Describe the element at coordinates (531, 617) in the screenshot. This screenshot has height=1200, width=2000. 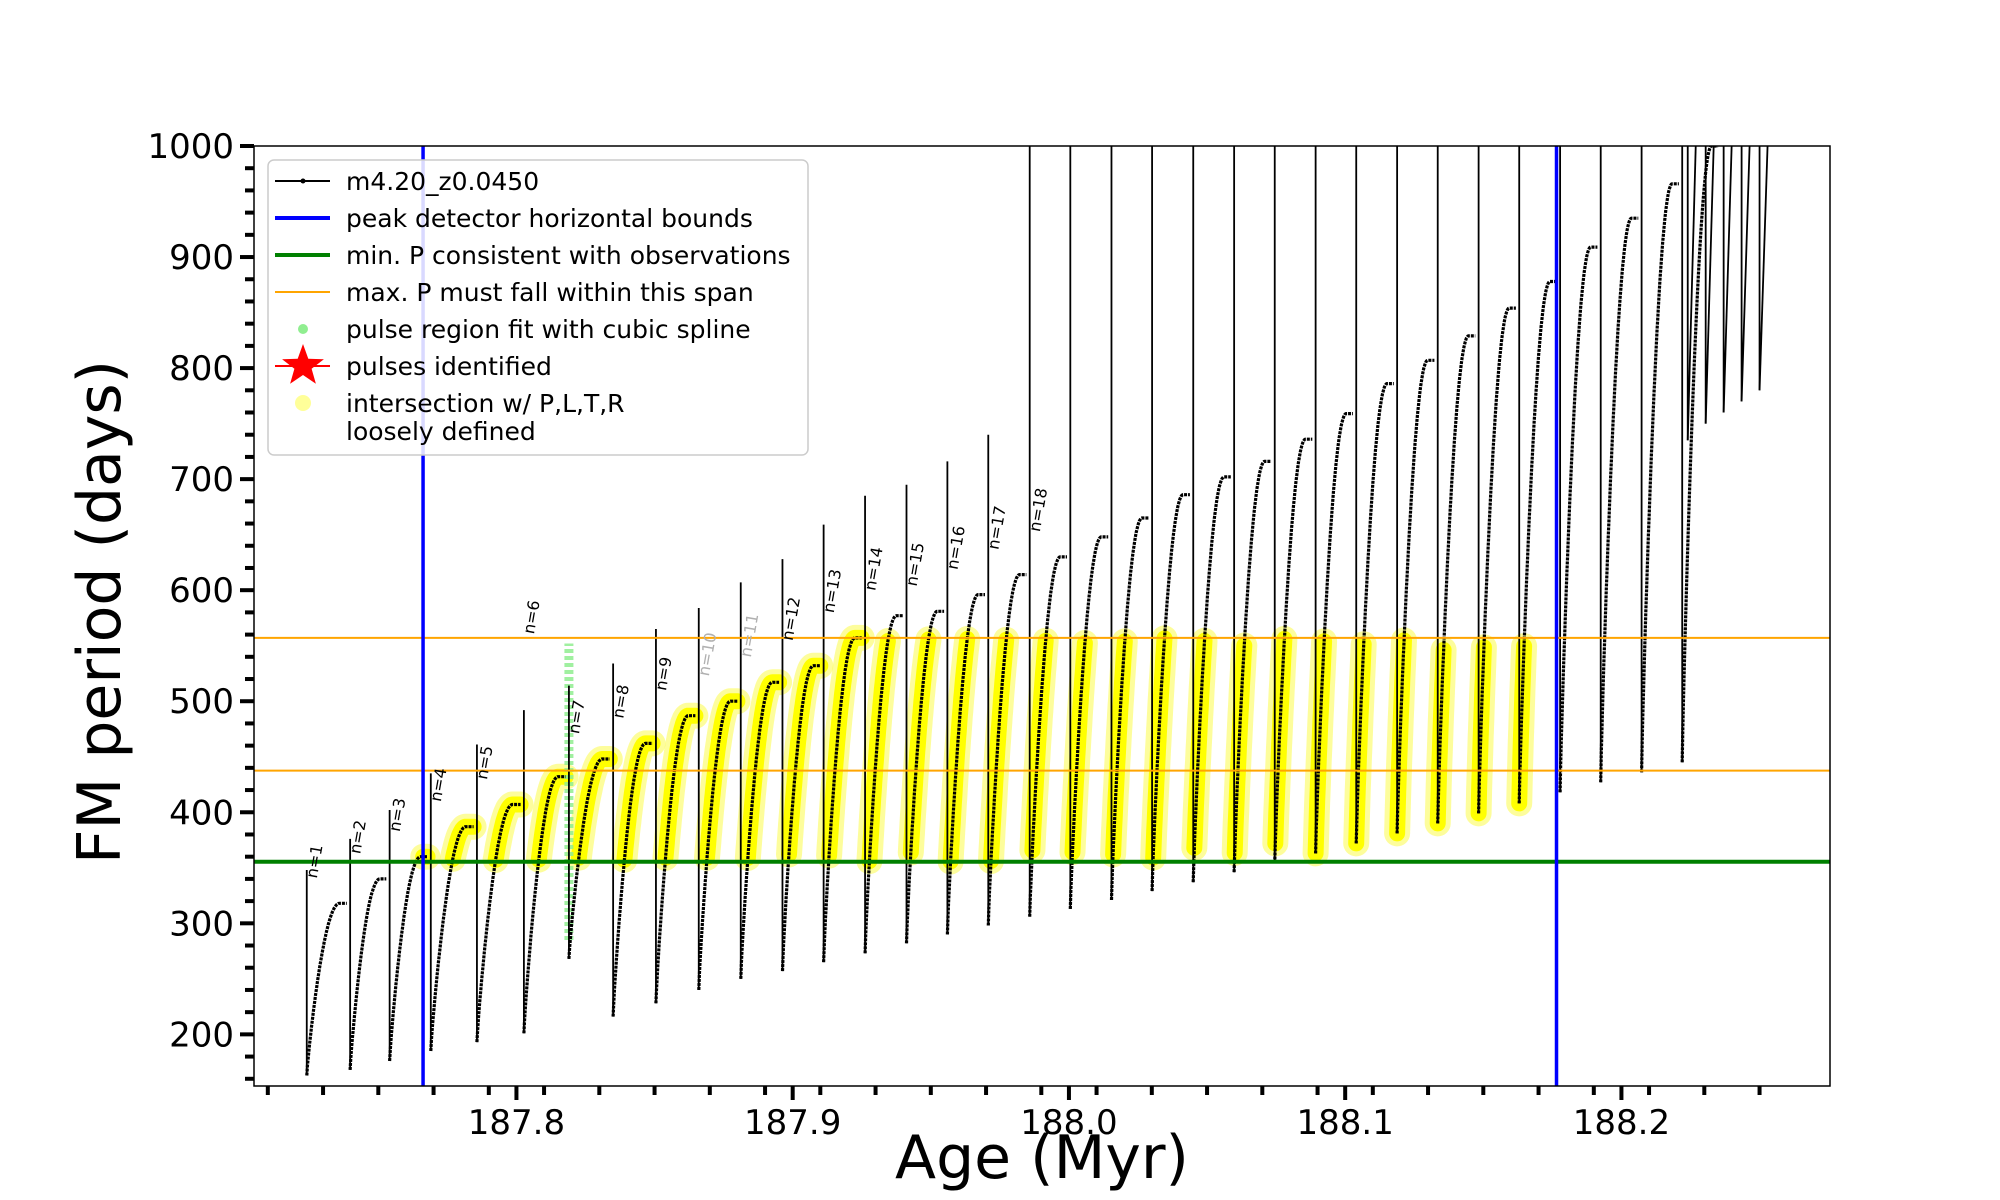
I see `pulse-label-6: n=6` at that location.